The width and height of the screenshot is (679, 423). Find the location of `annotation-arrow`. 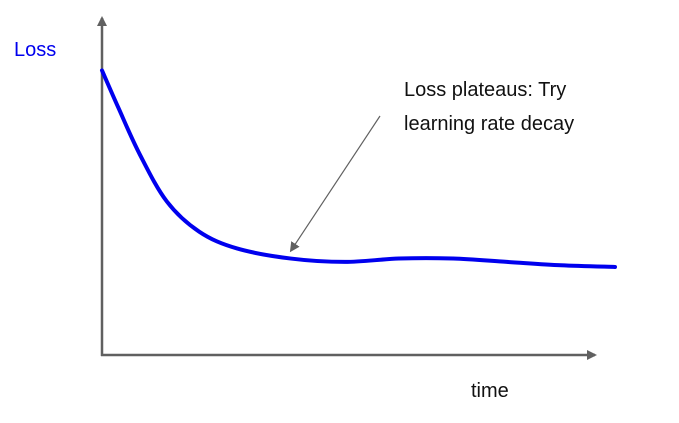

annotation-arrow is located at coordinates (335, 184).